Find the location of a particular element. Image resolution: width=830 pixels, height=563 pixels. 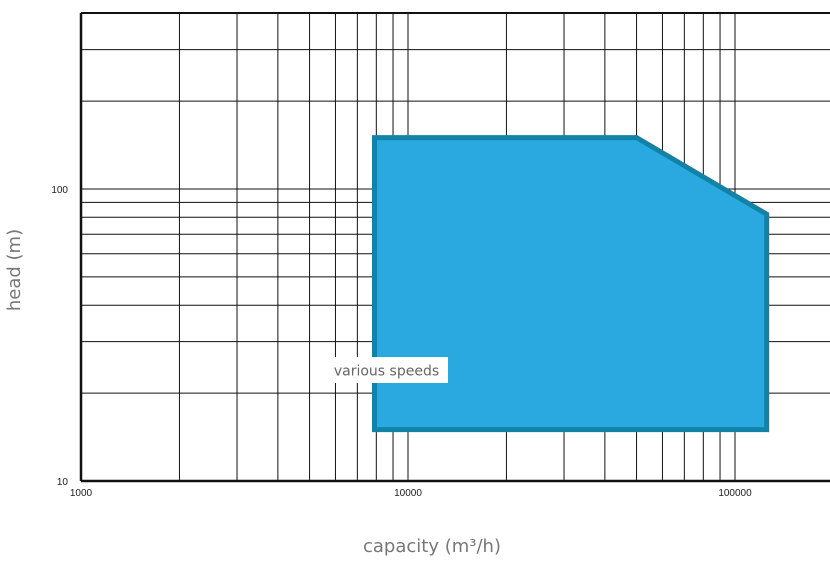

region-label: various speeds is located at coordinates (386, 370).